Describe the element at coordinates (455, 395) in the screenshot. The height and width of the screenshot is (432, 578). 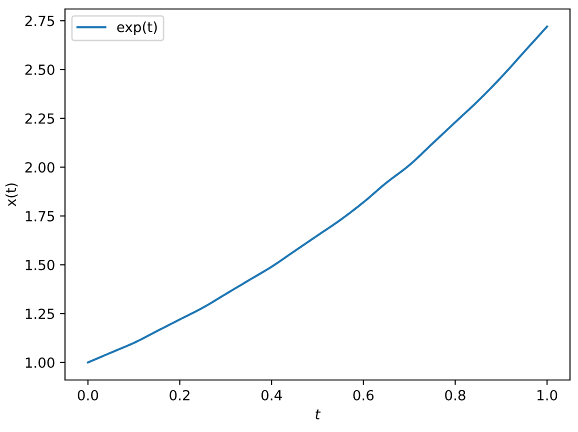
I see `x-tick-label: 0.8` at that location.